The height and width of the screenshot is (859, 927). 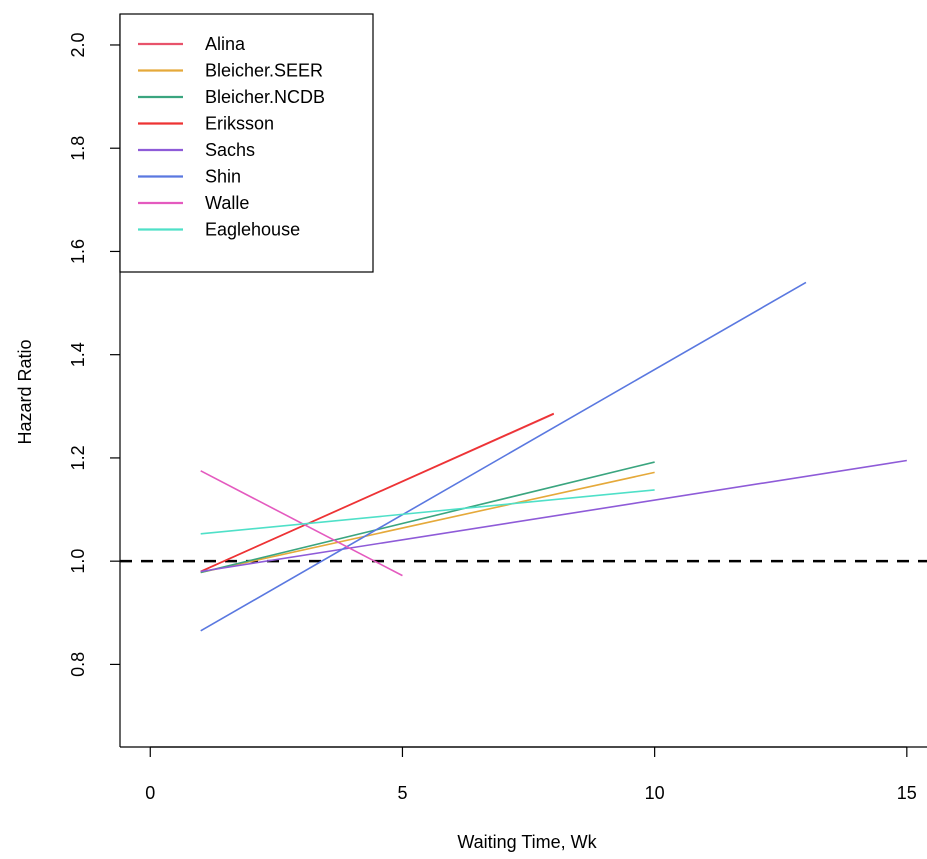 I want to click on y-tick-label: 1.6, so click(x=78, y=251).